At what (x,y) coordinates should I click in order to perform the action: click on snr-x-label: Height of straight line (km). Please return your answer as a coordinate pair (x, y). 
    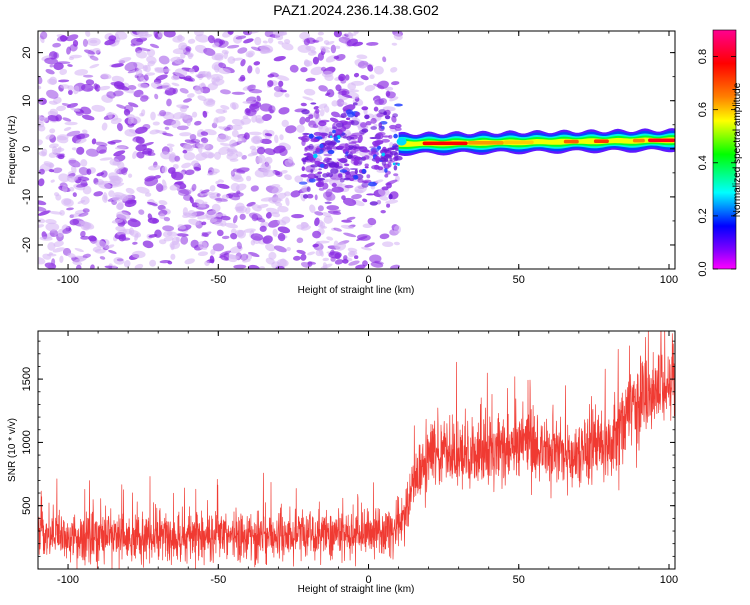
    Looking at the image, I should click on (356, 589).